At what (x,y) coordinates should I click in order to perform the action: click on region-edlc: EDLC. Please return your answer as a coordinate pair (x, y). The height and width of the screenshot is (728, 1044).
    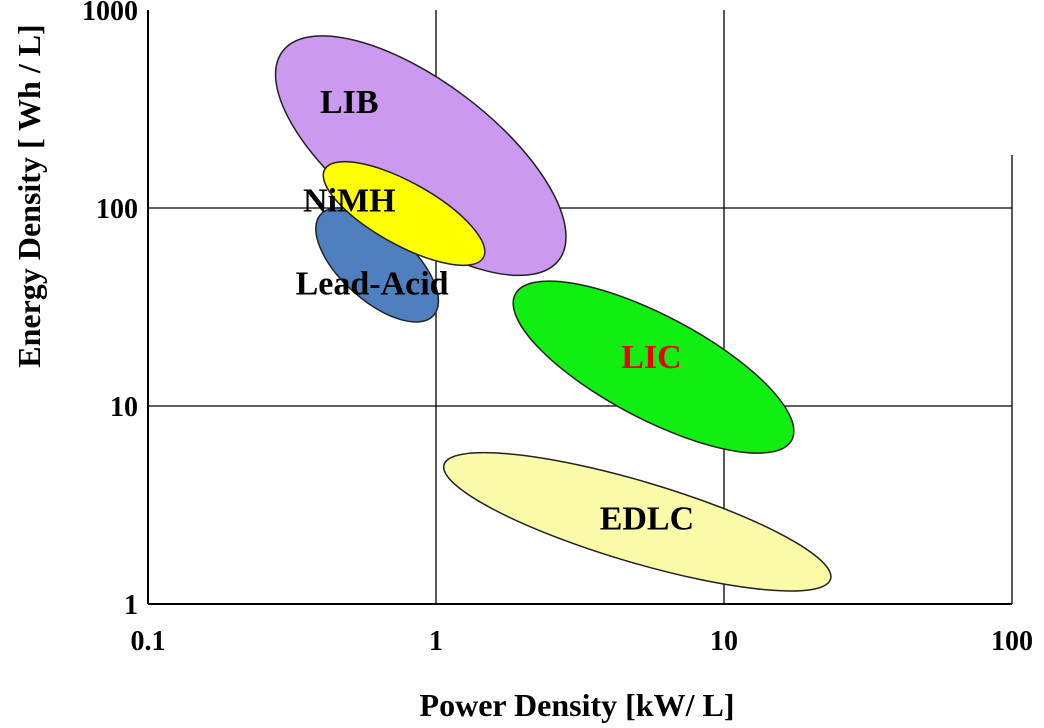
    Looking at the image, I should click on (637, 521).